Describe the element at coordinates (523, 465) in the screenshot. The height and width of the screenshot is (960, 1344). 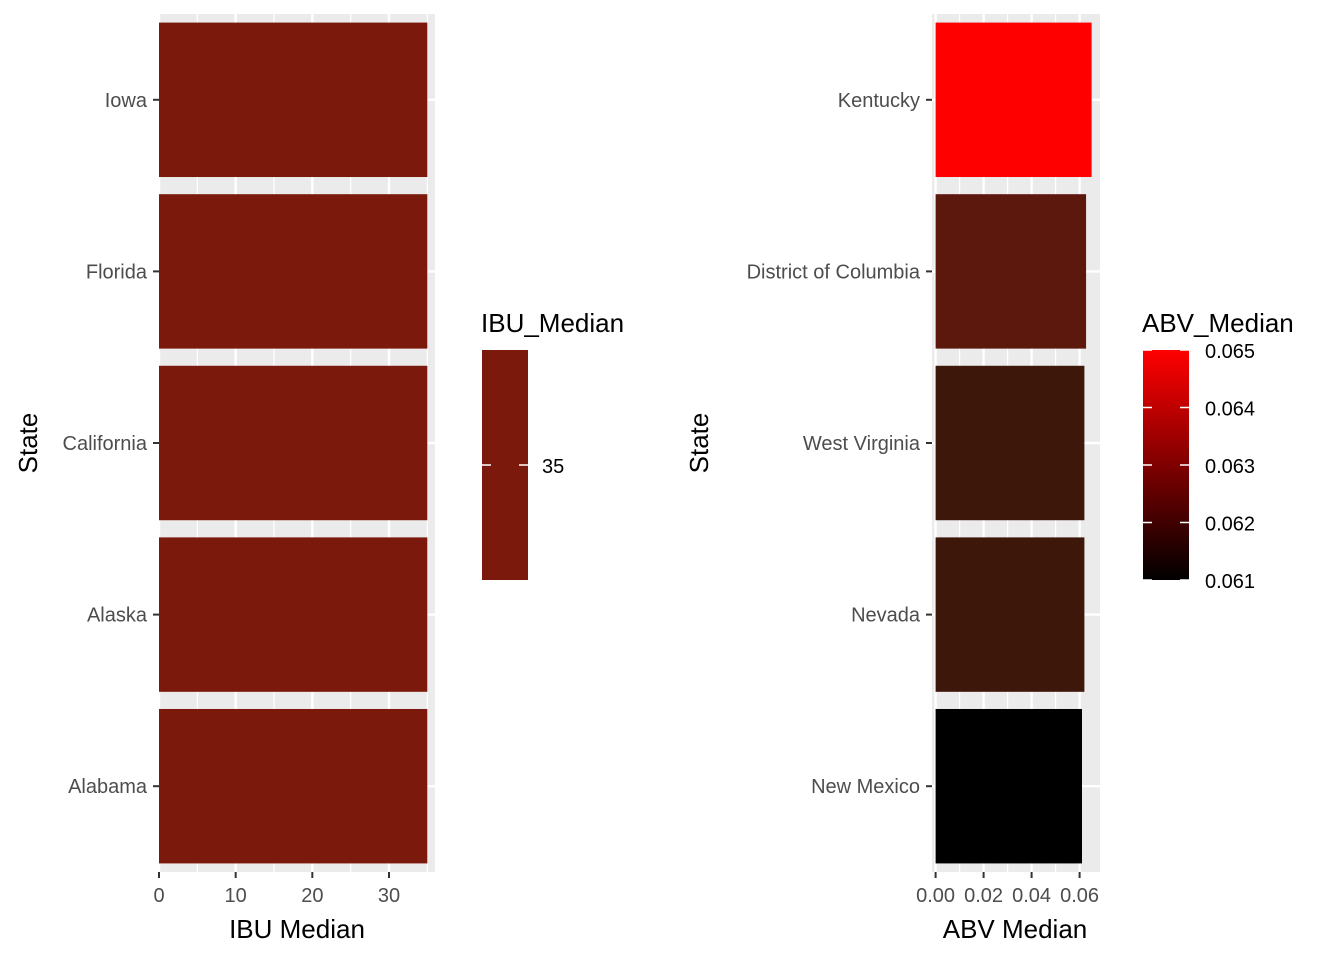
I see `ibu-legend: 35` at that location.